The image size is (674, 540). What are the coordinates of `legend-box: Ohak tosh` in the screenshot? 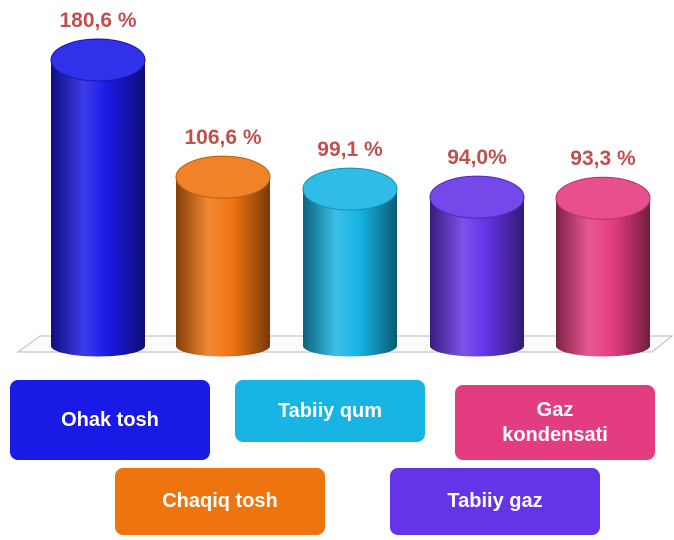 It's located at (110, 420).